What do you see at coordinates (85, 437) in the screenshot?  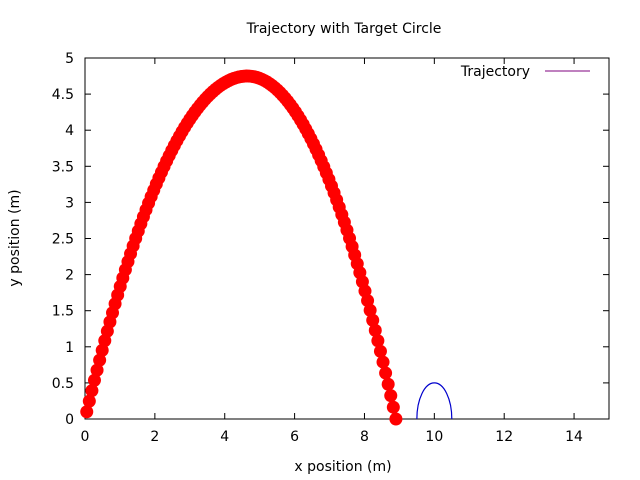 I see `x-tick-label: 0` at bounding box center [85, 437].